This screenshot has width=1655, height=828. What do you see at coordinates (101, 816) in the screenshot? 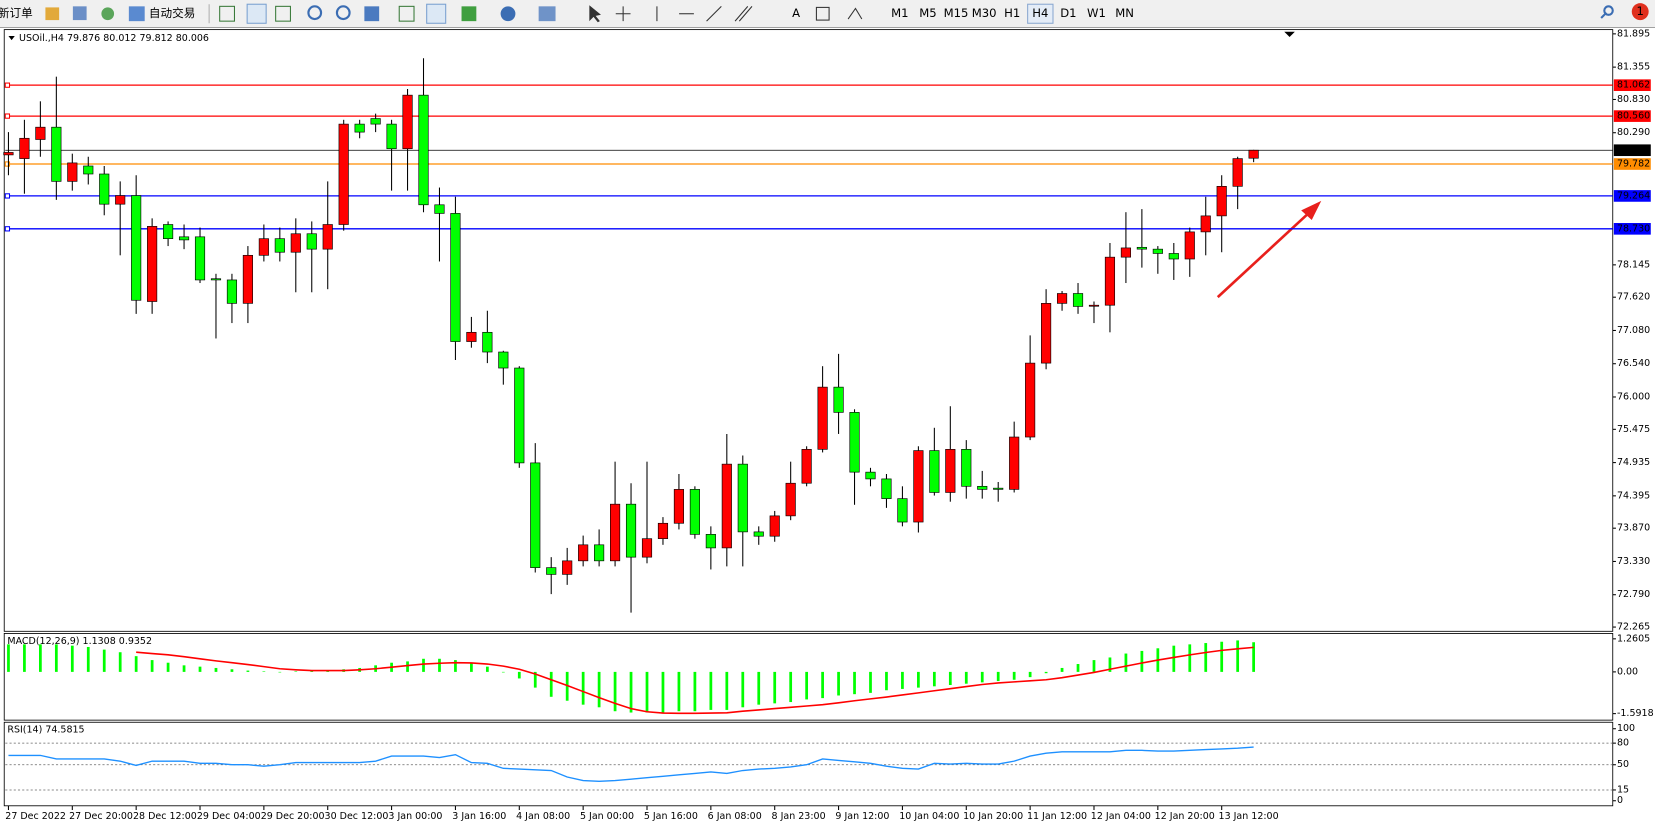
I see `x-tick-label: 27 Dec 20:00` at bounding box center [101, 816].